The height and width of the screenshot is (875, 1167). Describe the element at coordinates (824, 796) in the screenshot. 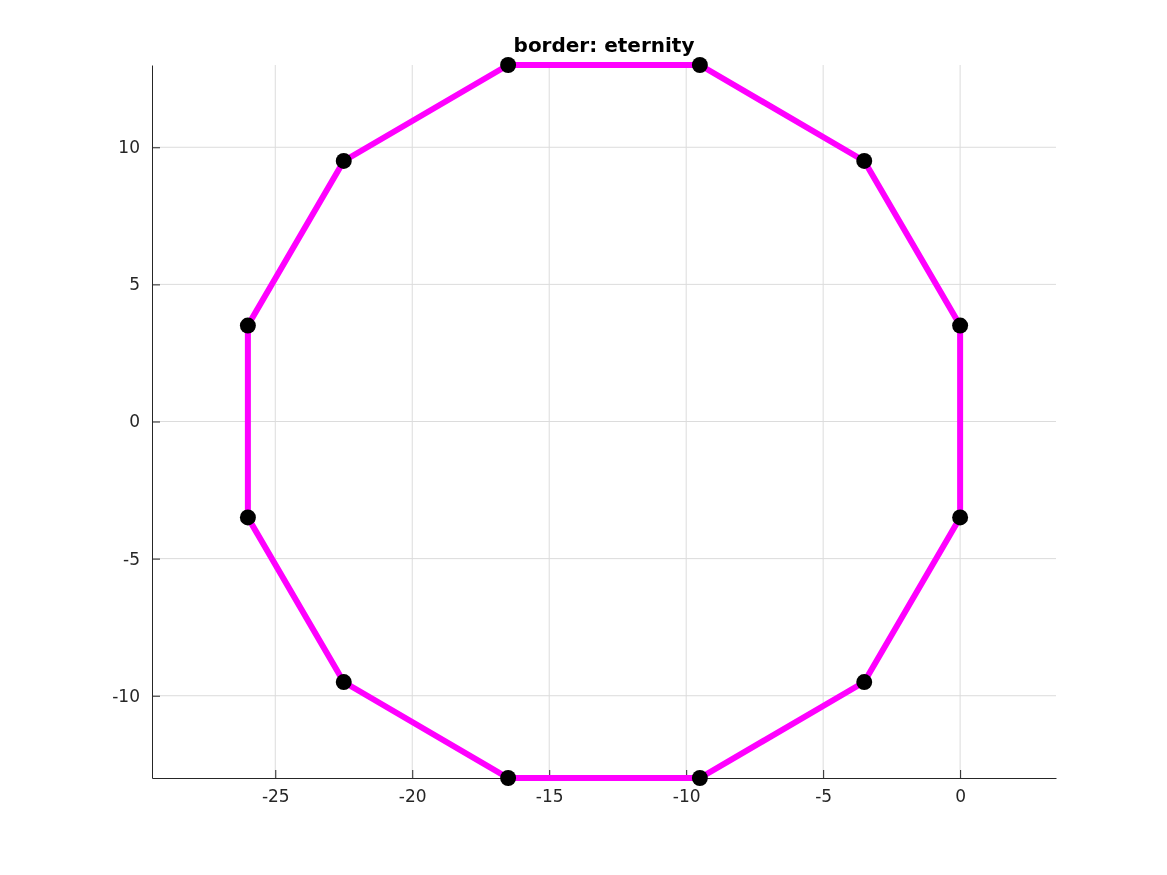

I see `x-tick-label: -5` at that location.